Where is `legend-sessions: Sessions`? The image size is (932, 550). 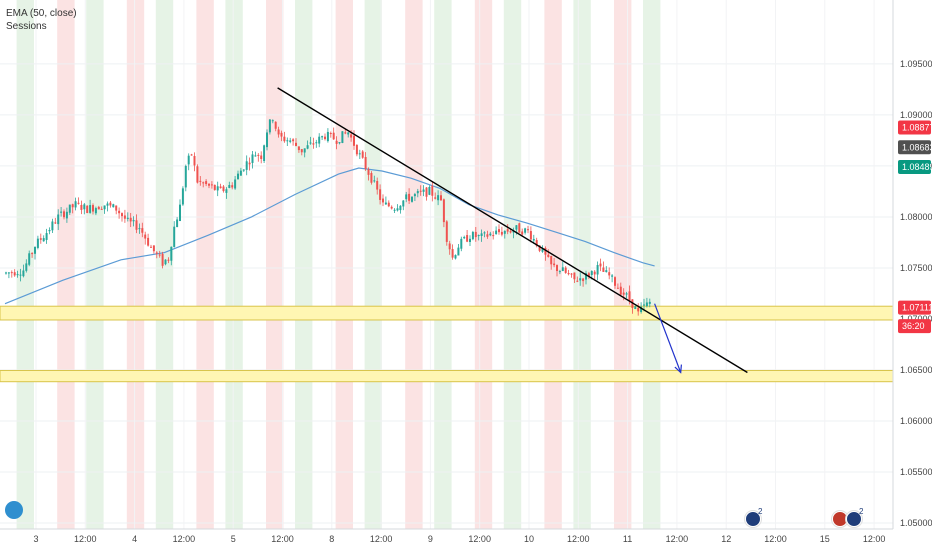
legend-sessions: Sessions is located at coordinates (26, 26).